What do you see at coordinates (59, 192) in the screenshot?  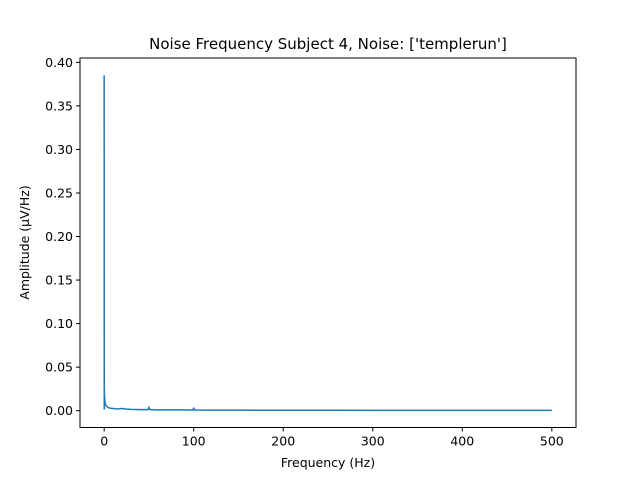 I see `y-tick-label: 0.25` at bounding box center [59, 192].